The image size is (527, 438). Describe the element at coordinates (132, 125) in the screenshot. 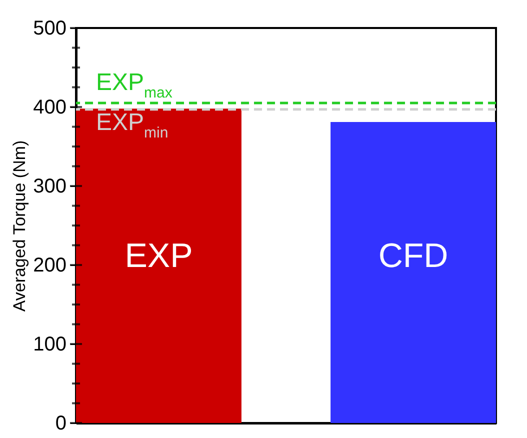

I see `ref-line-label: EXP$_{min}$` at that location.